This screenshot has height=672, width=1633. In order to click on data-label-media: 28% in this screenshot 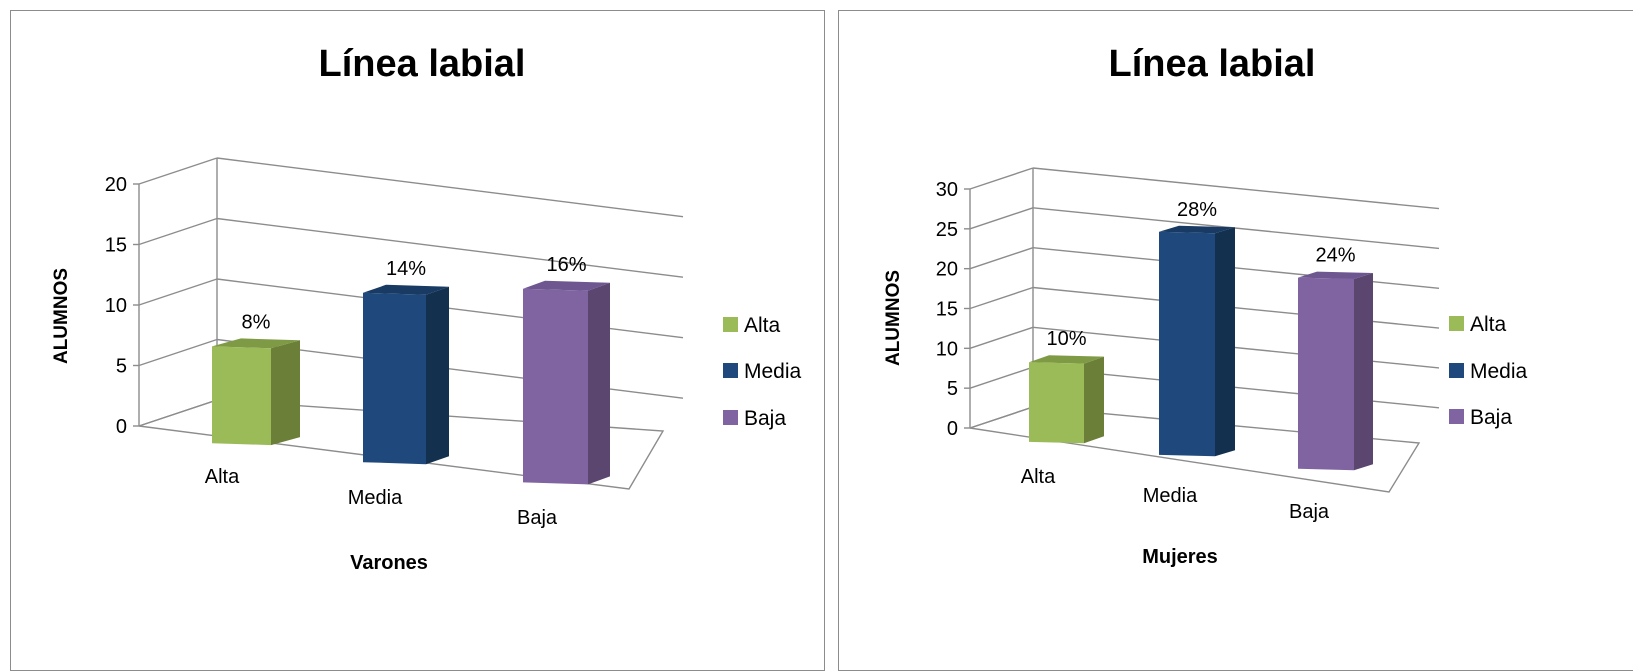, I will do `click(1197, 210)`.